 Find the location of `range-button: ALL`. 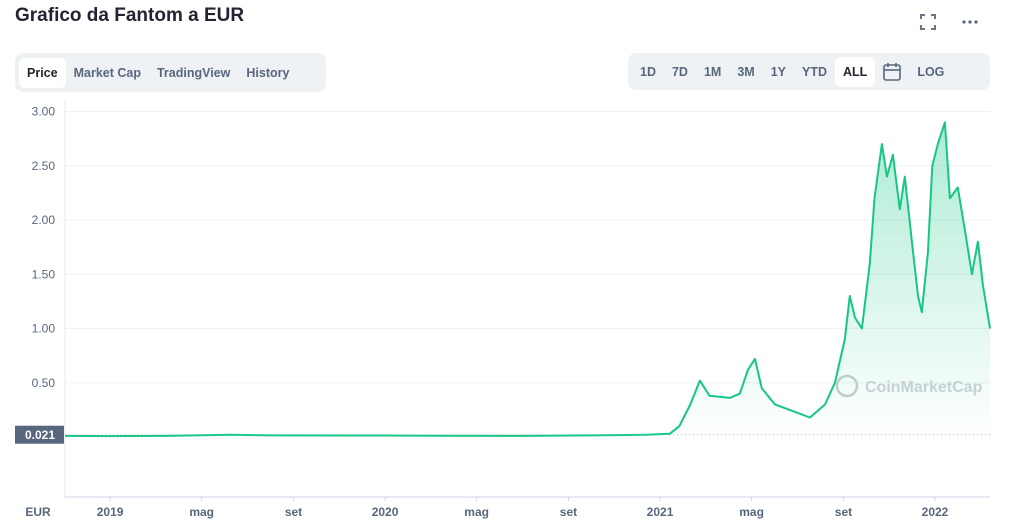

range-button: ALL is located at coordinates (855, 71).